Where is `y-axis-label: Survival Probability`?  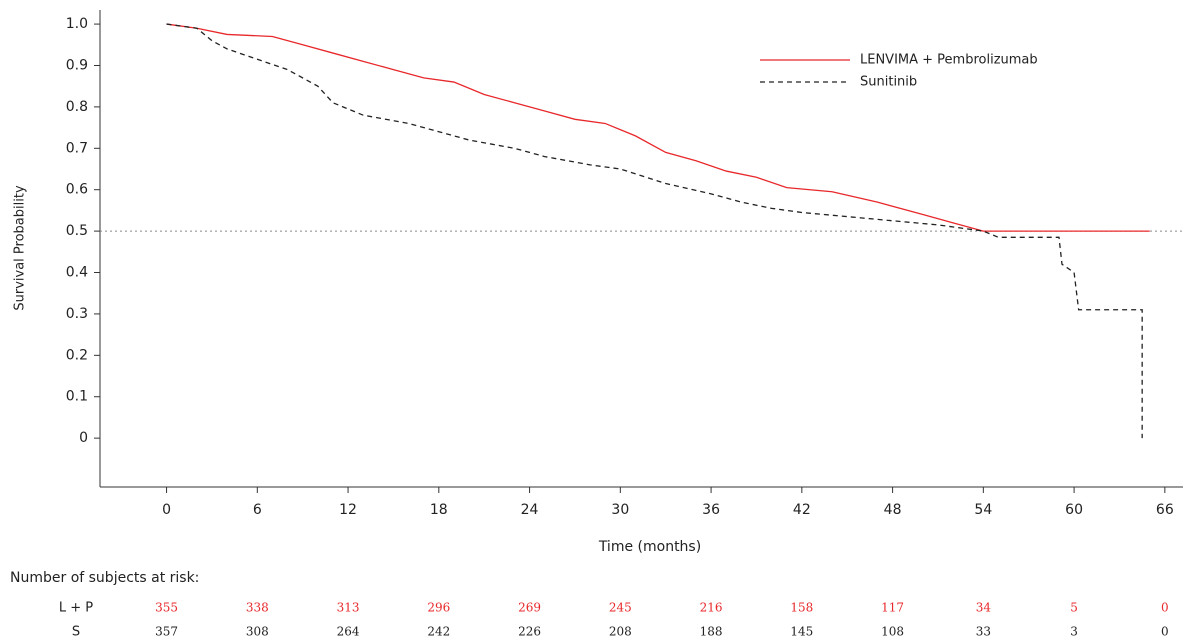 y-axis-label: Survival Probability is located at coordinates (20, 248).